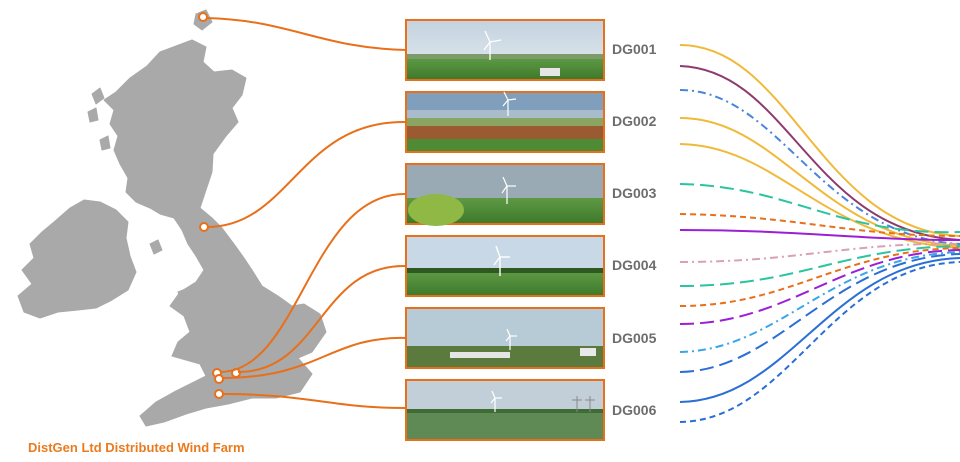 The height and width of the screenshot is (462, 960). What do you see at coordinates (634, 265) in the screenshot?
I see `site-label-dg004: DG004` at bounding box center [634, 265].